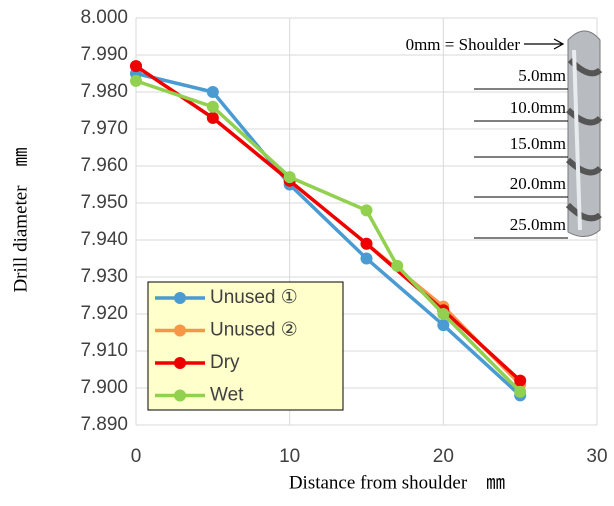  Describe the element at coordinates (104, 239) in the screenshot. I see `y-tick-label: 7.940` at that location.